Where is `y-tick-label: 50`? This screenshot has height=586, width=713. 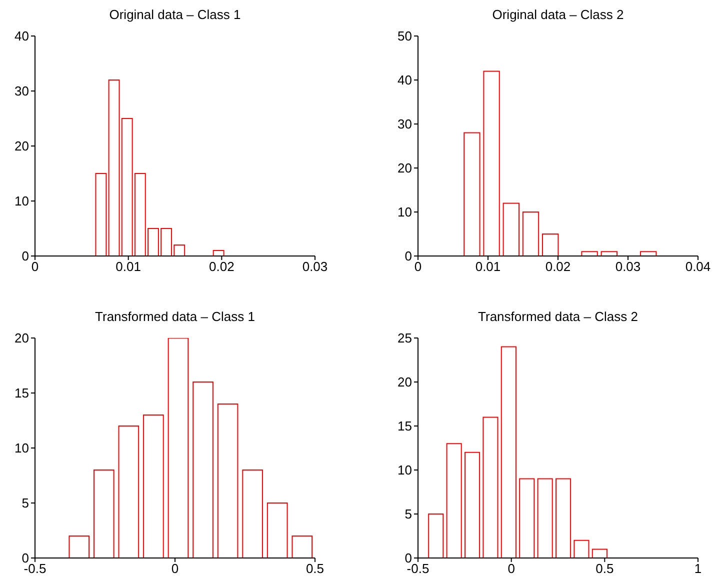
y-tick-label: 50 is located at coordinates (405, 36).